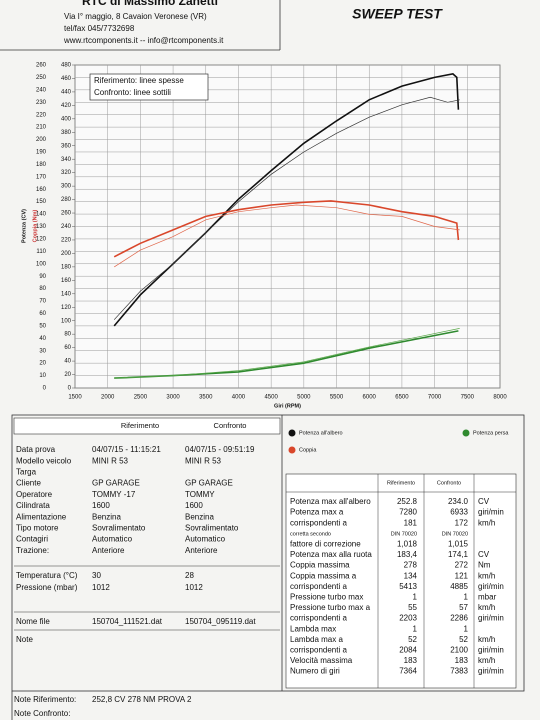  Describe the element at coordinates (116, 483) in the screenshot. I see `info-cell: GP GARAGE` at that location.